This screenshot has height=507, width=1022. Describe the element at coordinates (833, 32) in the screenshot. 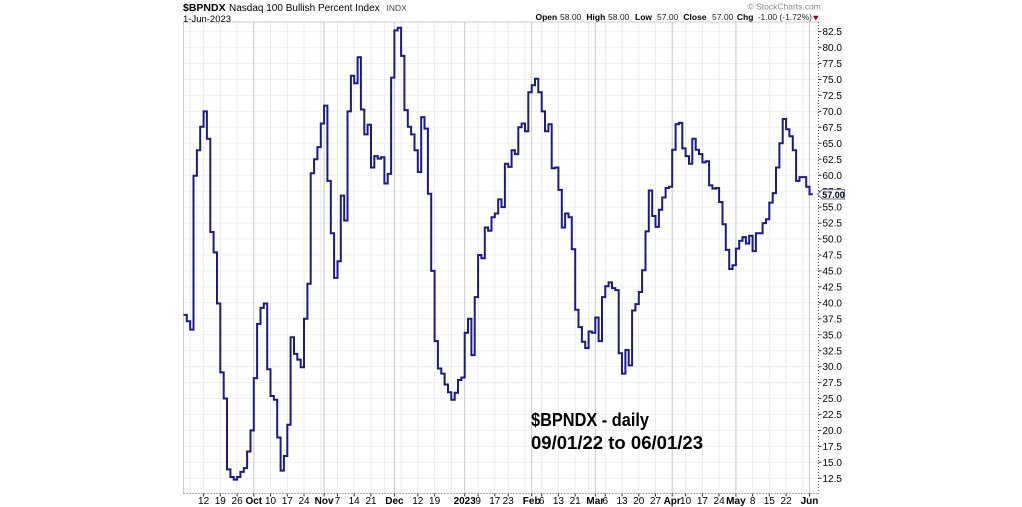

I see `svg-text: 82.5` at that location.